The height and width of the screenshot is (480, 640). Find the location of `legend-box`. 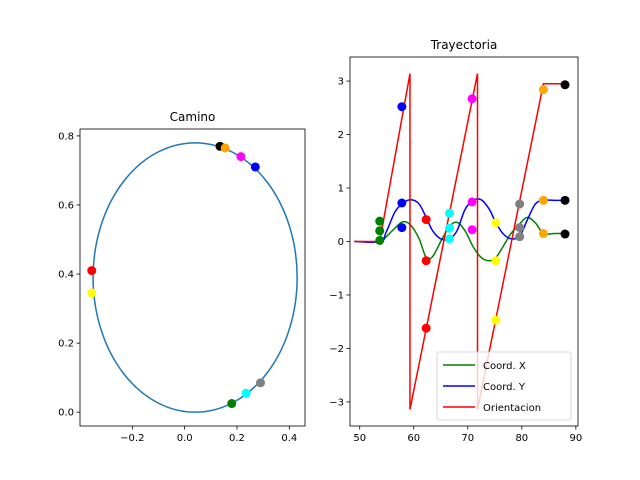

legend-box is located at coordinates (504, 386).